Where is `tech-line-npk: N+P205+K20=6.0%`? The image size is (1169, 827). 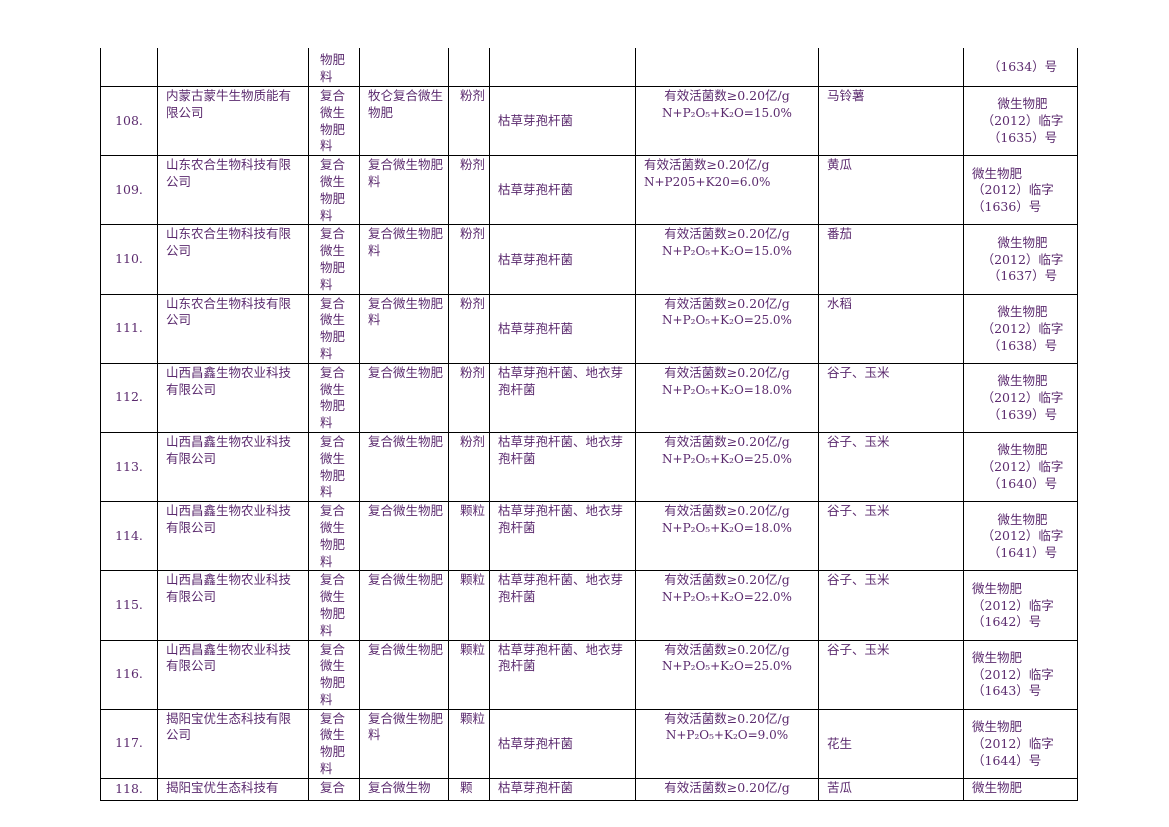
tech-line-npk: N+P205+K20=6.0% is located at coordinates (707, 181).